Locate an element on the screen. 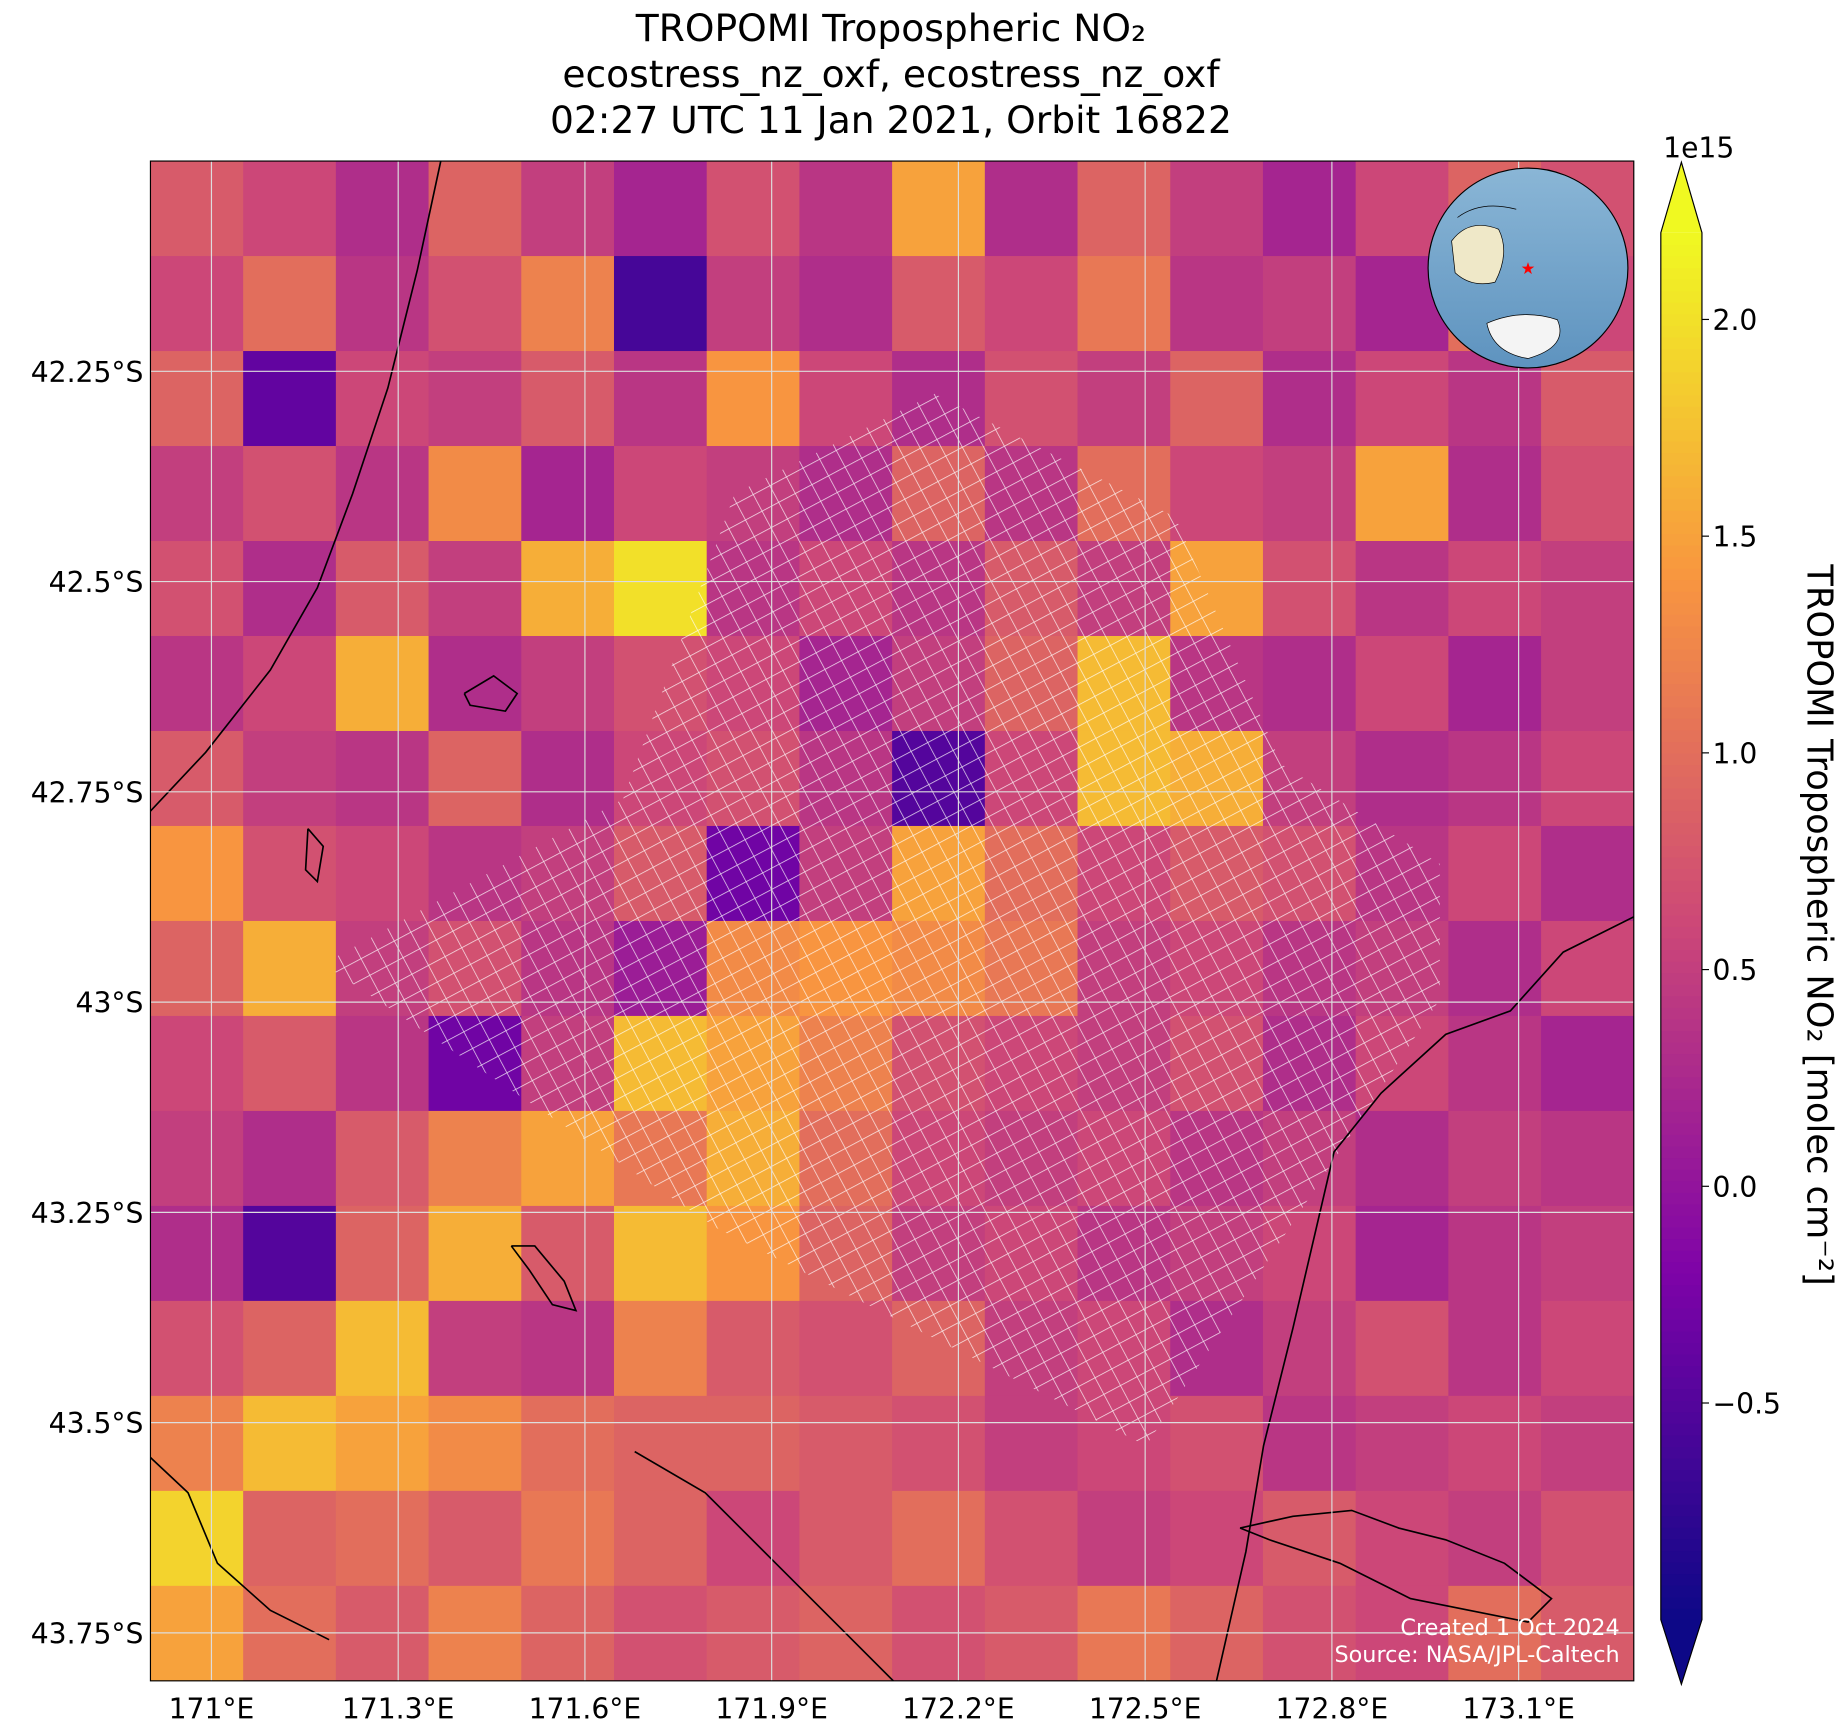  title: TROPOMI Tropospheric NO₂ is located at coordinates (890, 28).